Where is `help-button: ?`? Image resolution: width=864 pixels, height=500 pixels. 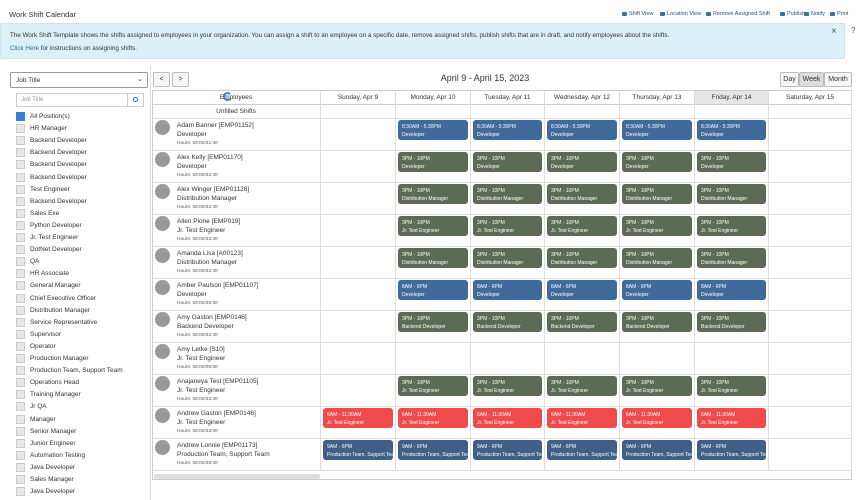
help-button: ? is located at coordinates (853, 30).